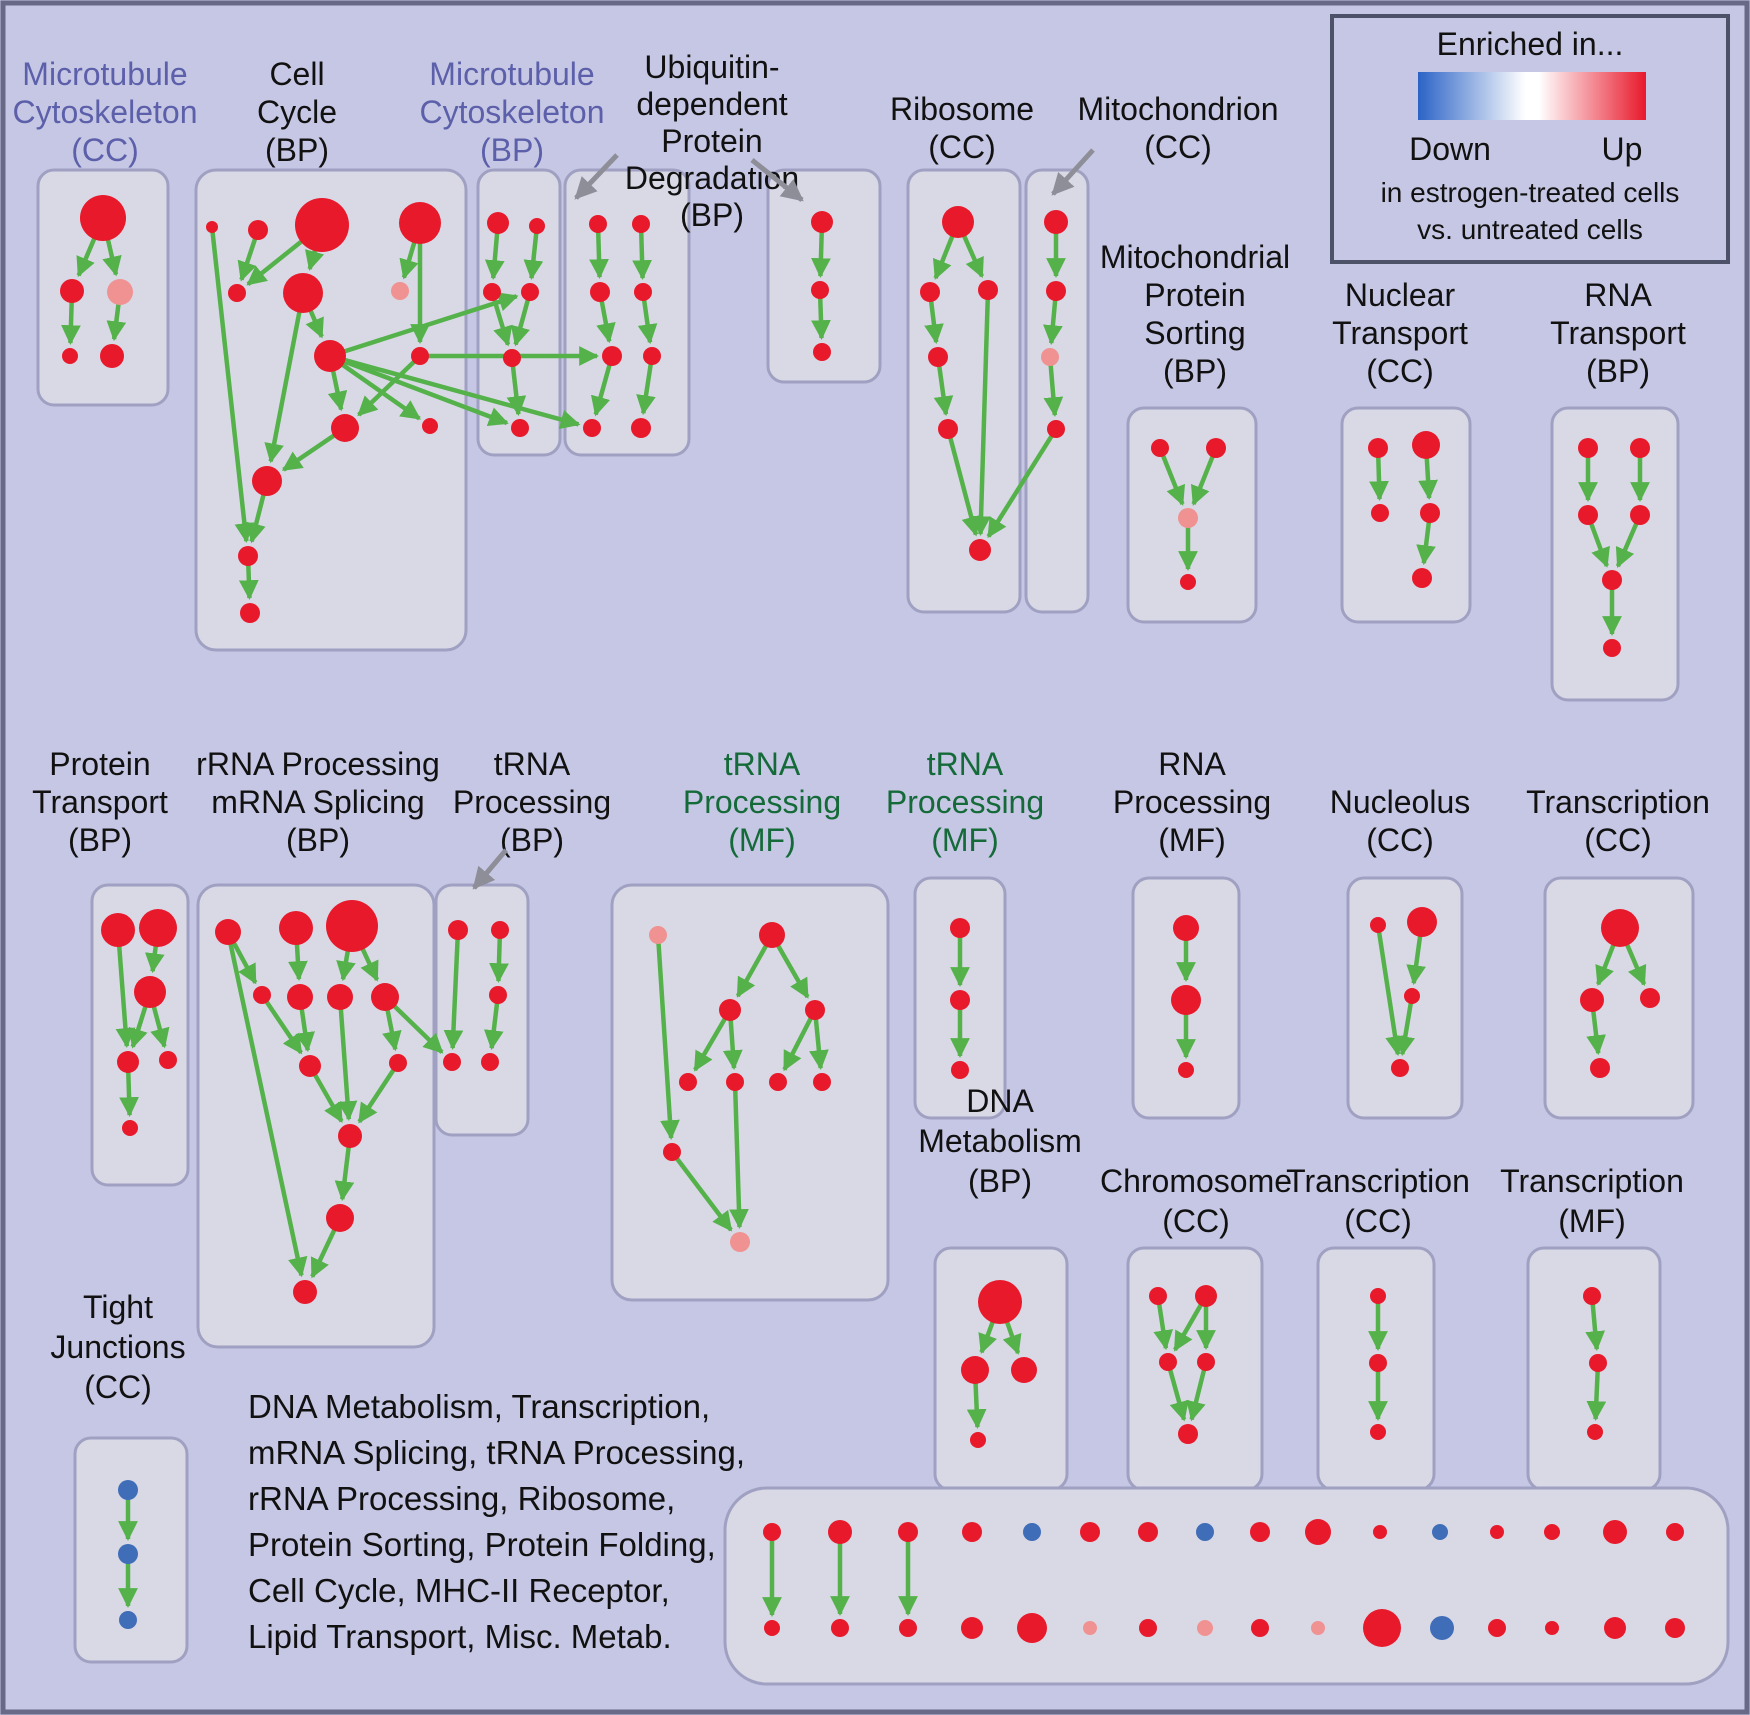  Describe the element at coordinates (309, 452) in the screenshot. I see `edge-b10-b11` at that location.